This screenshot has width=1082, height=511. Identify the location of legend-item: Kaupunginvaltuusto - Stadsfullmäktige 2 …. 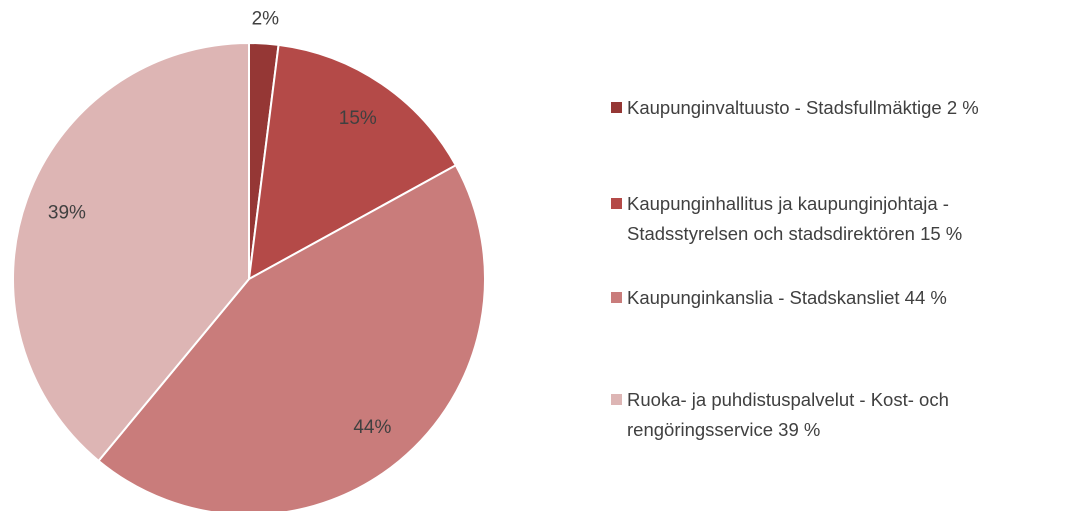
(841, 108).